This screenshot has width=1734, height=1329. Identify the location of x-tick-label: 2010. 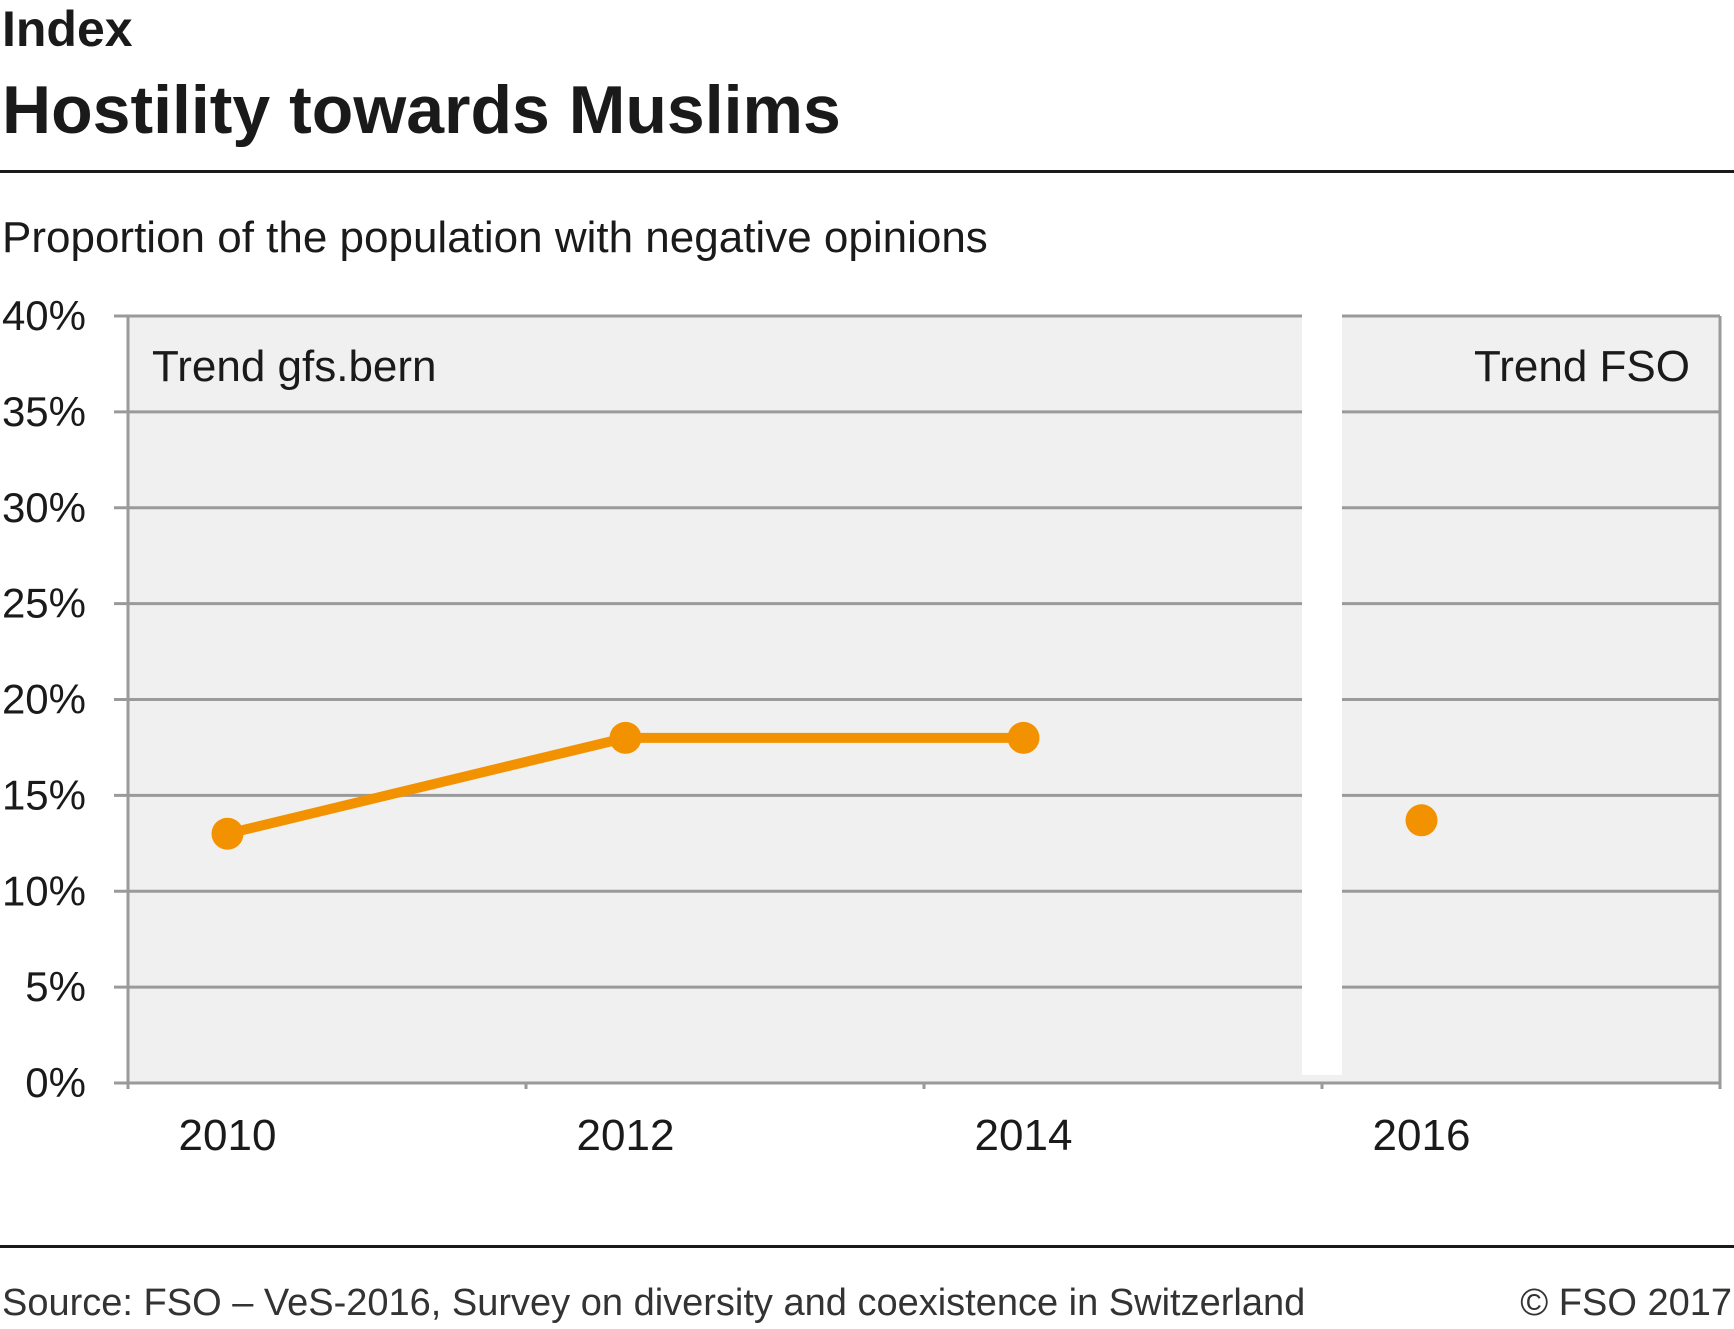
(228, 1135).